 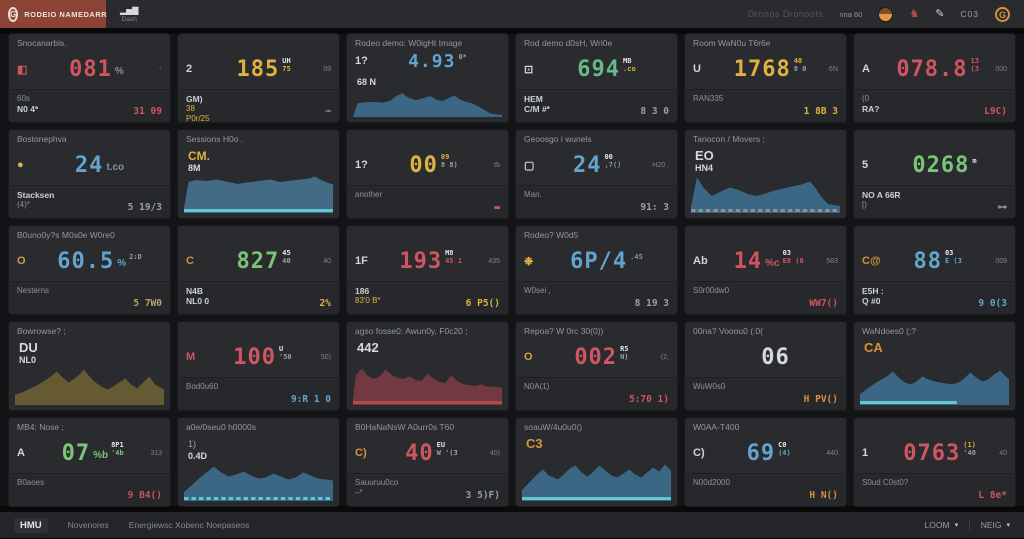 I want to click on panel-main: 1? 00 09 8 8) tb, so click(x=427, y=165).